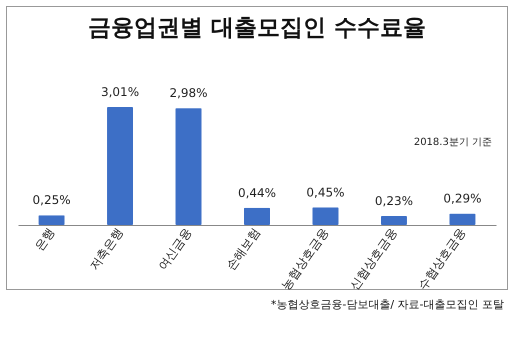 Image resolution: width=514 pixels, height=339 pixels. What do you see at coordinates (325, 192) in the screenshot?
I see `data-label: 0,45%` at bounding box center [325, 192].